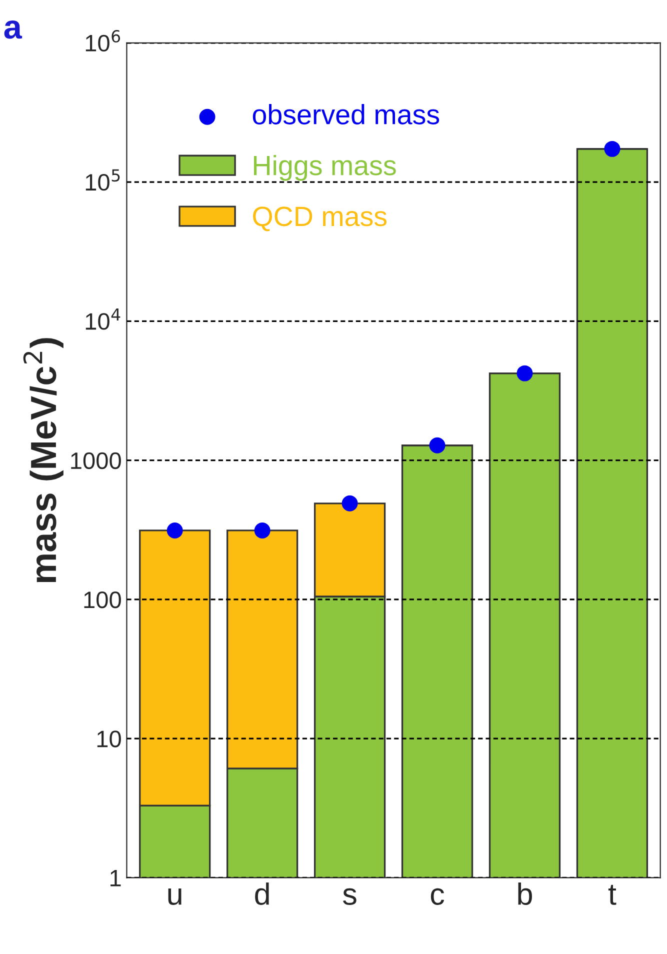 The width and height of the screenshot is (667, 954). What do you see at coordinates (102, 600) in the screenshot?
I see `y-tick-label: 100` at bounding box center [102, 600].